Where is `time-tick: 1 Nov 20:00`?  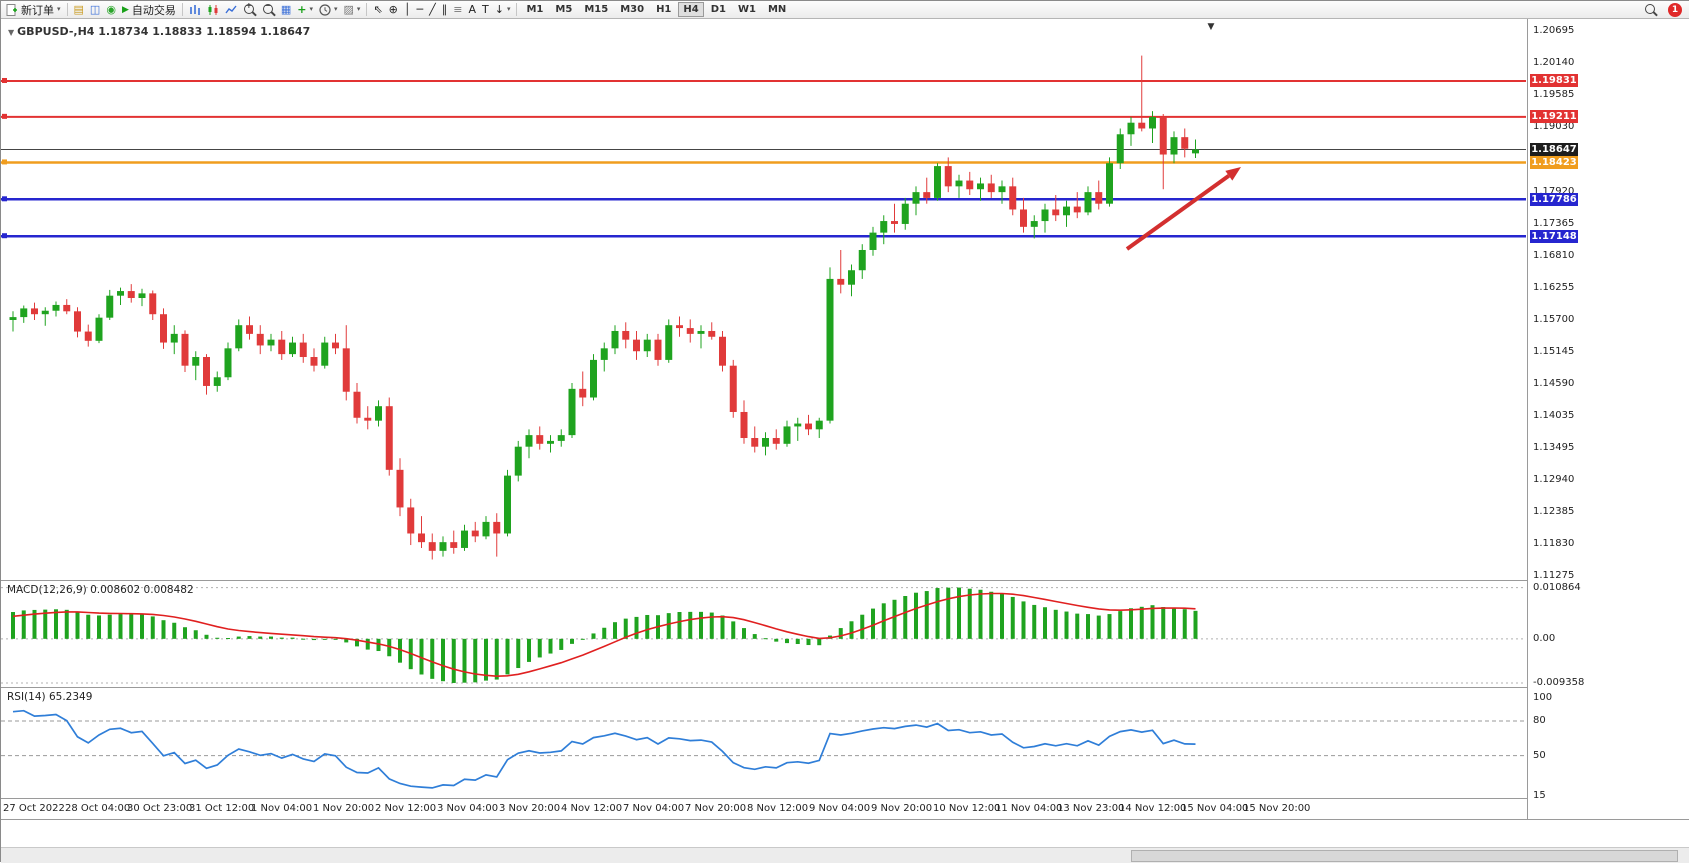
time-tick: 1 Nov 20:00 is located at coordinates (344, 808).